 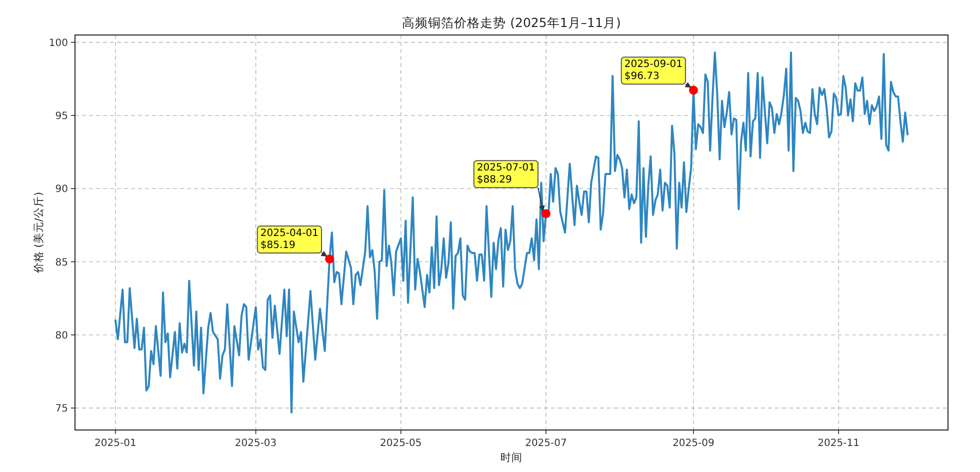 What do you see at coordinates (61, 409) in the screenshot?
I see `y-tick-label: 75` at bounding box center [61, 409].